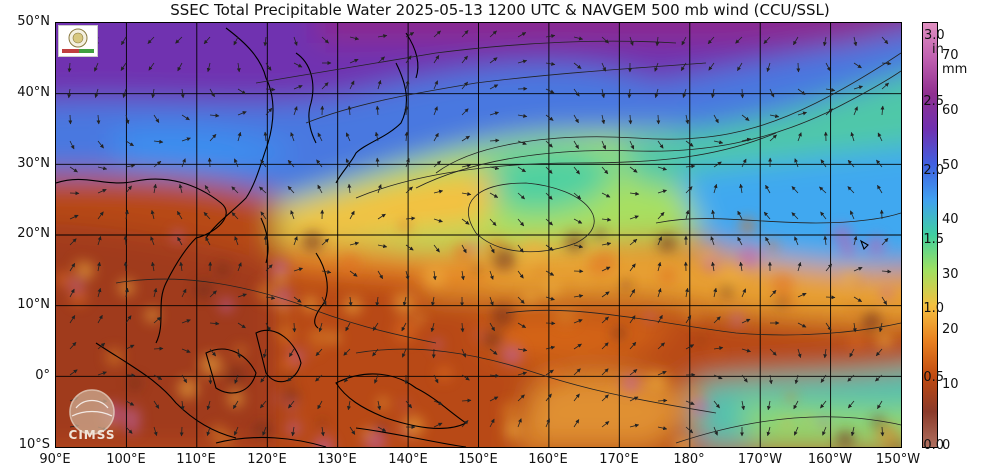 This screenshot has width=1000, height=470. Describe the element at coordinates (950, 274) in the screenshot. I see `colorbar-mm-30: 30` at that location.